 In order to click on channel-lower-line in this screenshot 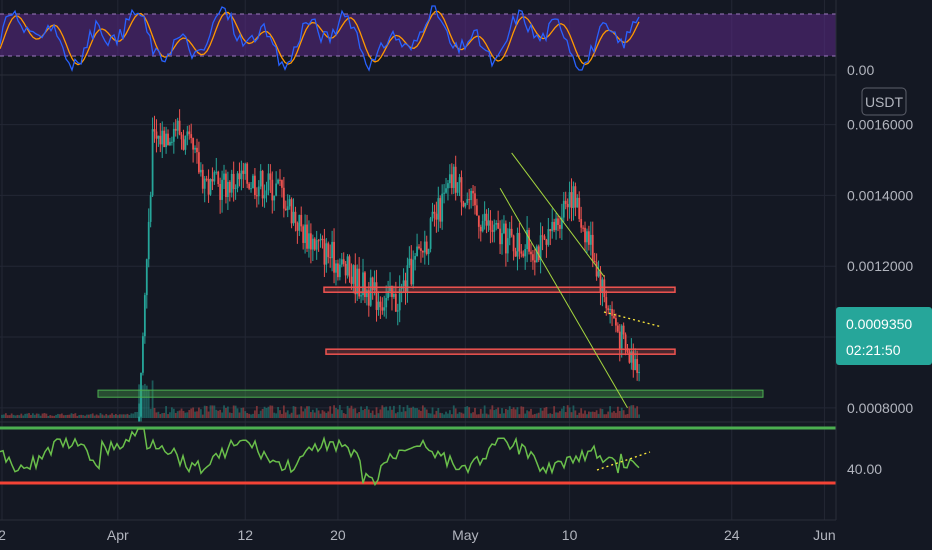, I will do `click(563, 298)`.